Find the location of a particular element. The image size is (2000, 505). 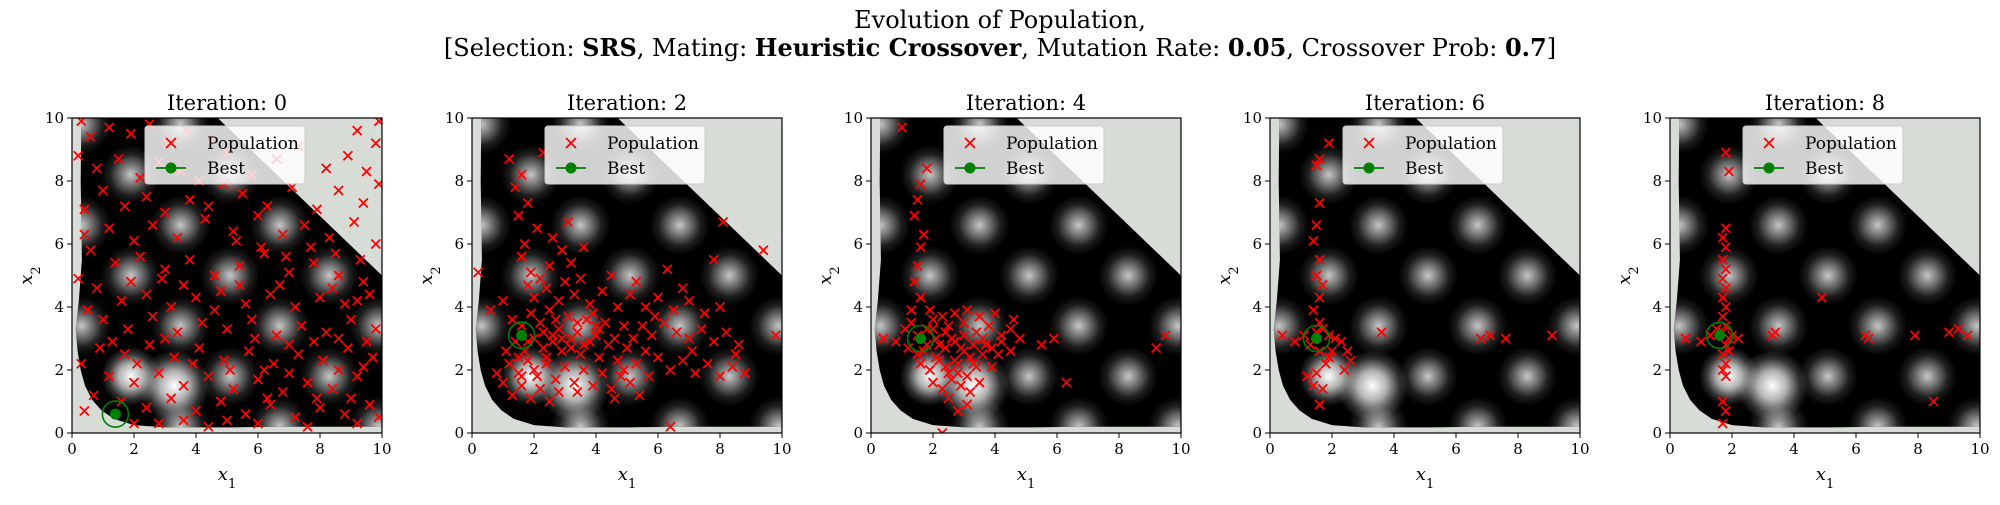

x-tick-label: 8 is located at coordinates (1119, 449).